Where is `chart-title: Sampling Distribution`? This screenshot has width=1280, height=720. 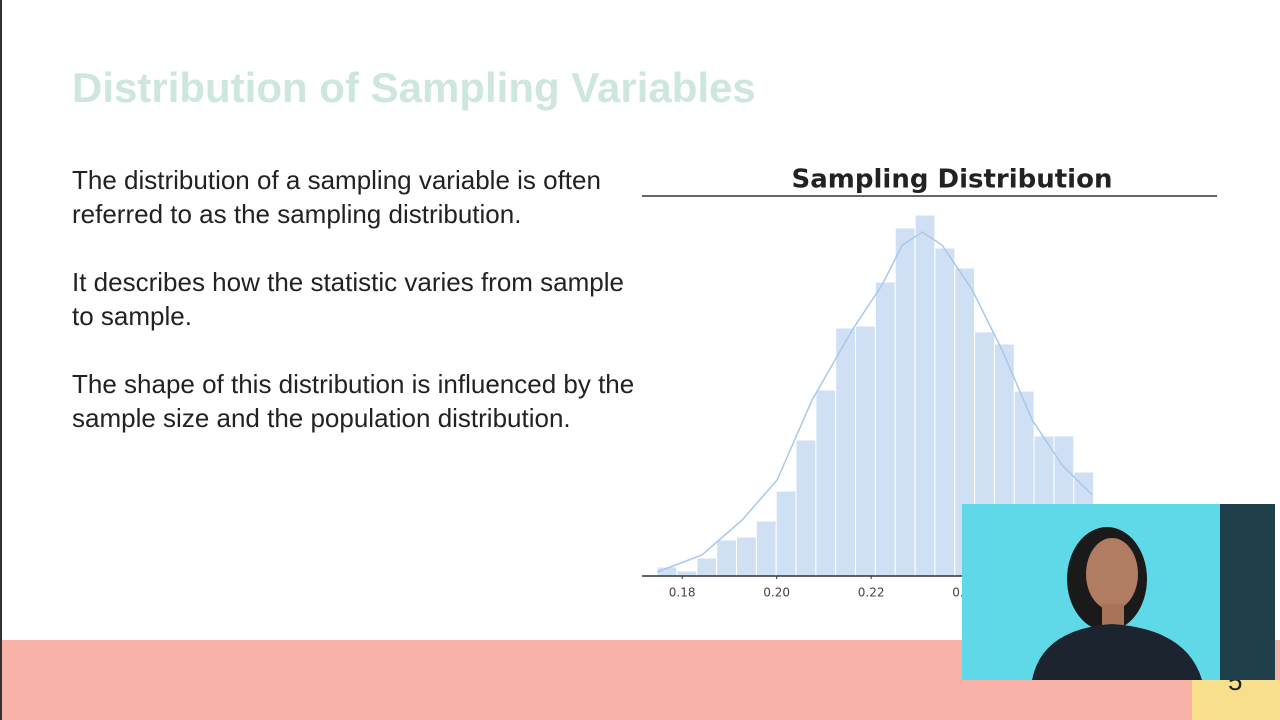
chart-title: Sampling Distribution is located at coordinates (952, 180).